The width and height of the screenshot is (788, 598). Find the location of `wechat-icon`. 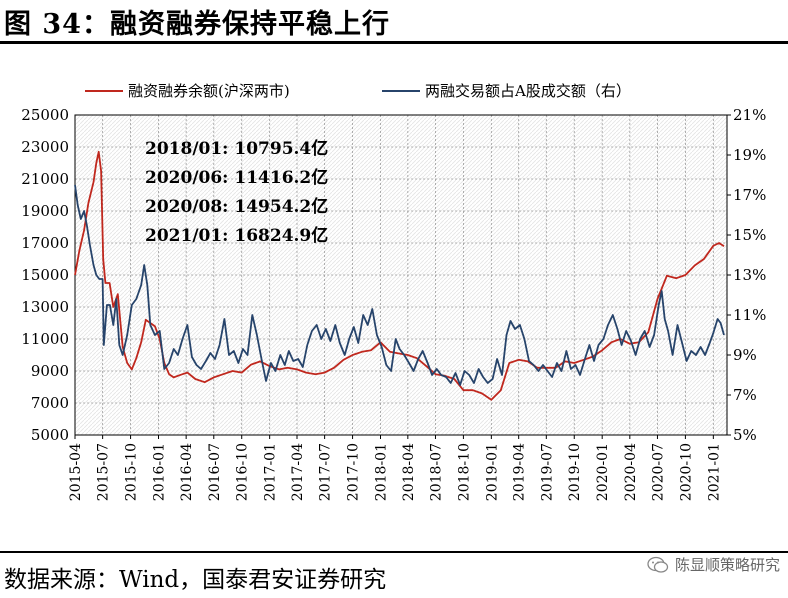

wechat-icon is located at coordinates (658, 564).